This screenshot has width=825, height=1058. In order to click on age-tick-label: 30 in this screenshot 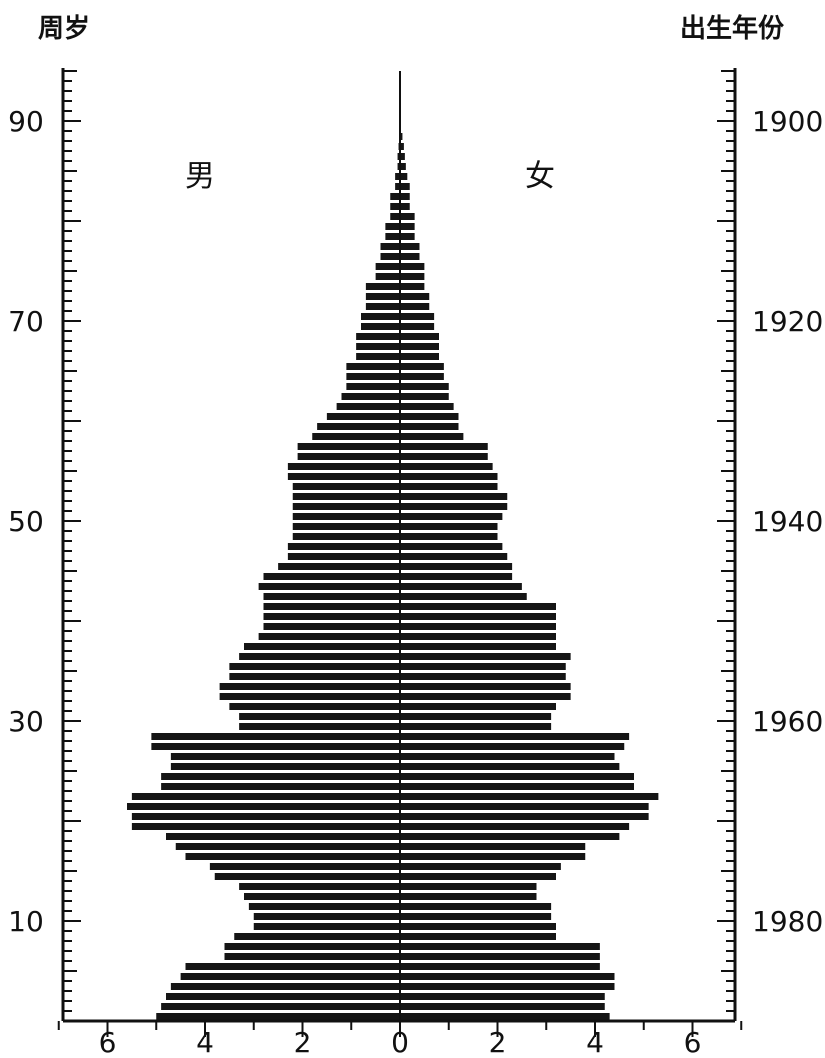, I will do `click(26, 721)`.